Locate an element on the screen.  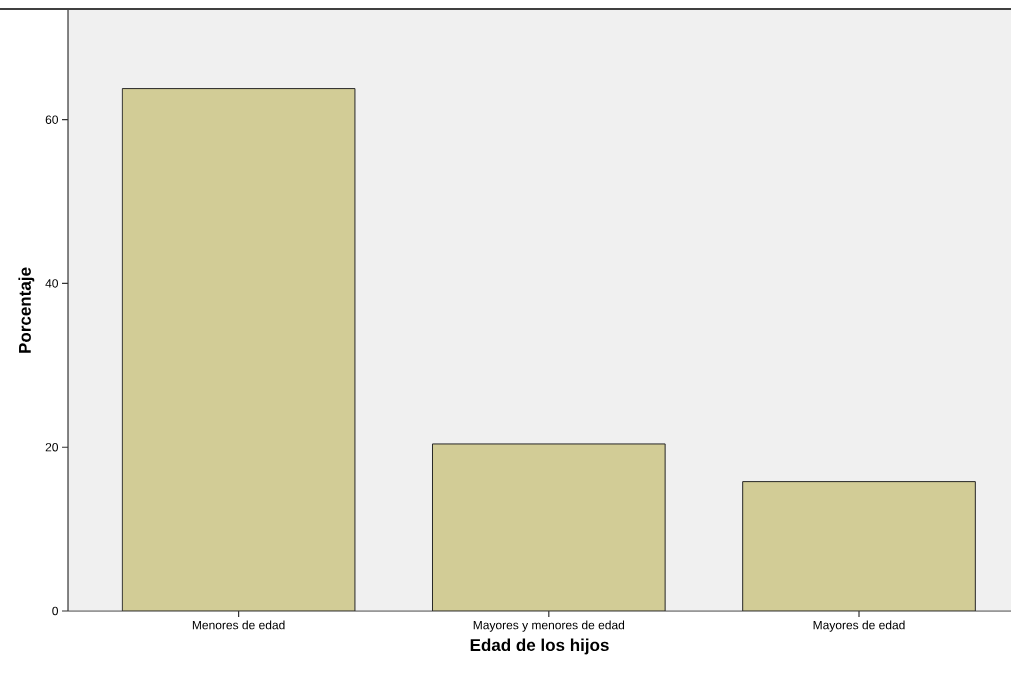
y-axis-title: Porcentaje is located at coordinates (26, 310).